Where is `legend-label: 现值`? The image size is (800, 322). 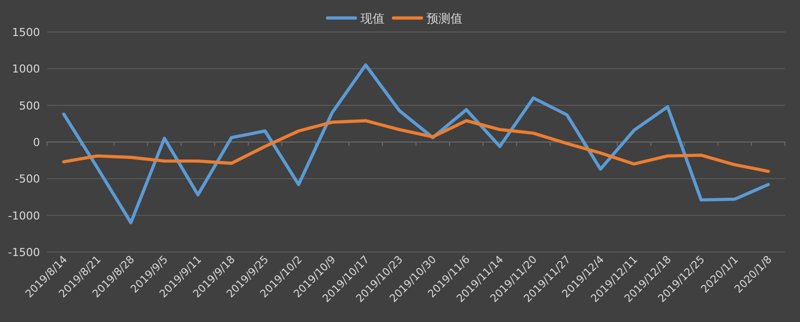 legend-label: 现值 is located at coordinates (372, 19).